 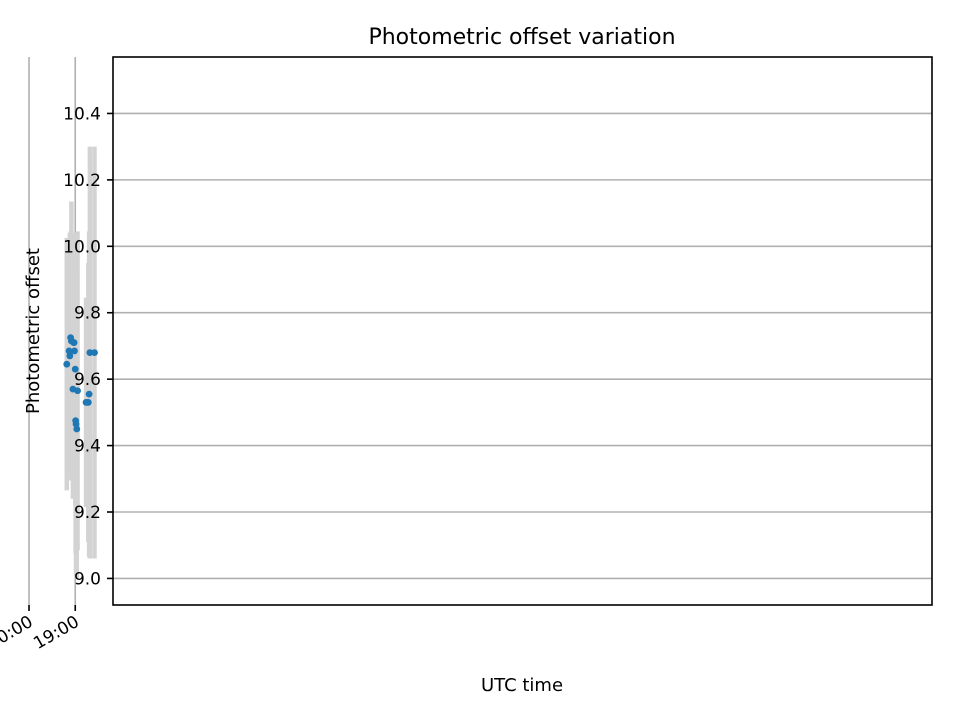 What do you see at coordinates (18, 633) in the screenshot?
I see `x-tick-label: 20:00` at bounding box center [18, 633].